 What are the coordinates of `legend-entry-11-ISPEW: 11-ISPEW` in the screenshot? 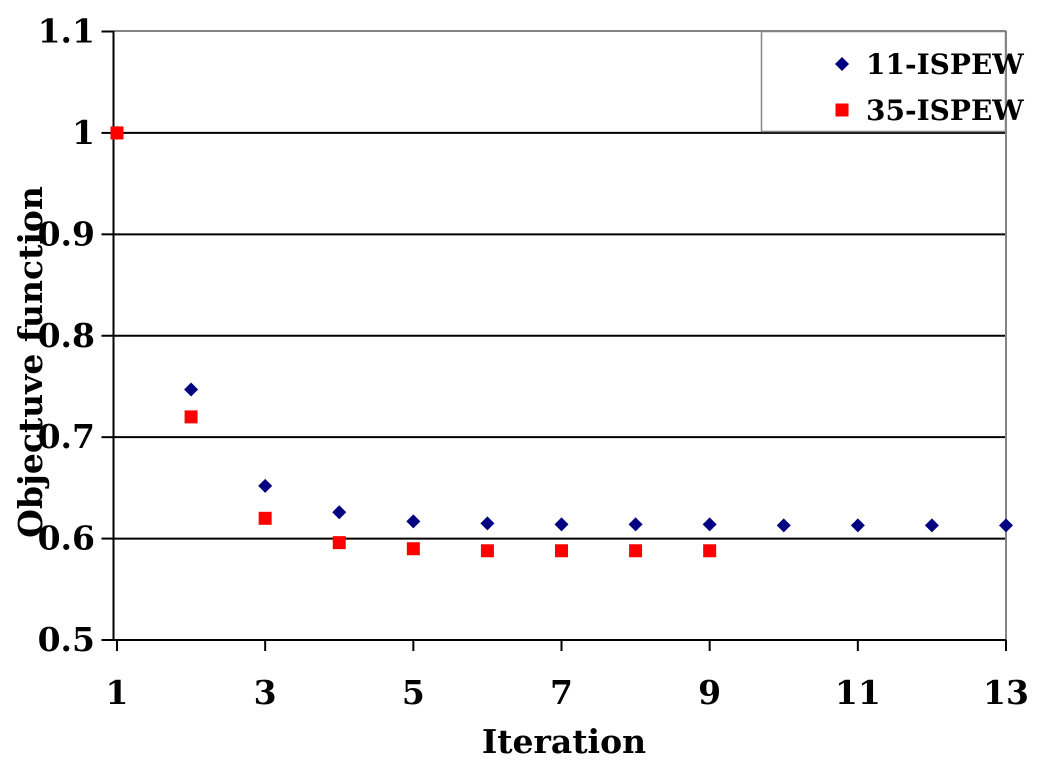 It's located at (929, 64).